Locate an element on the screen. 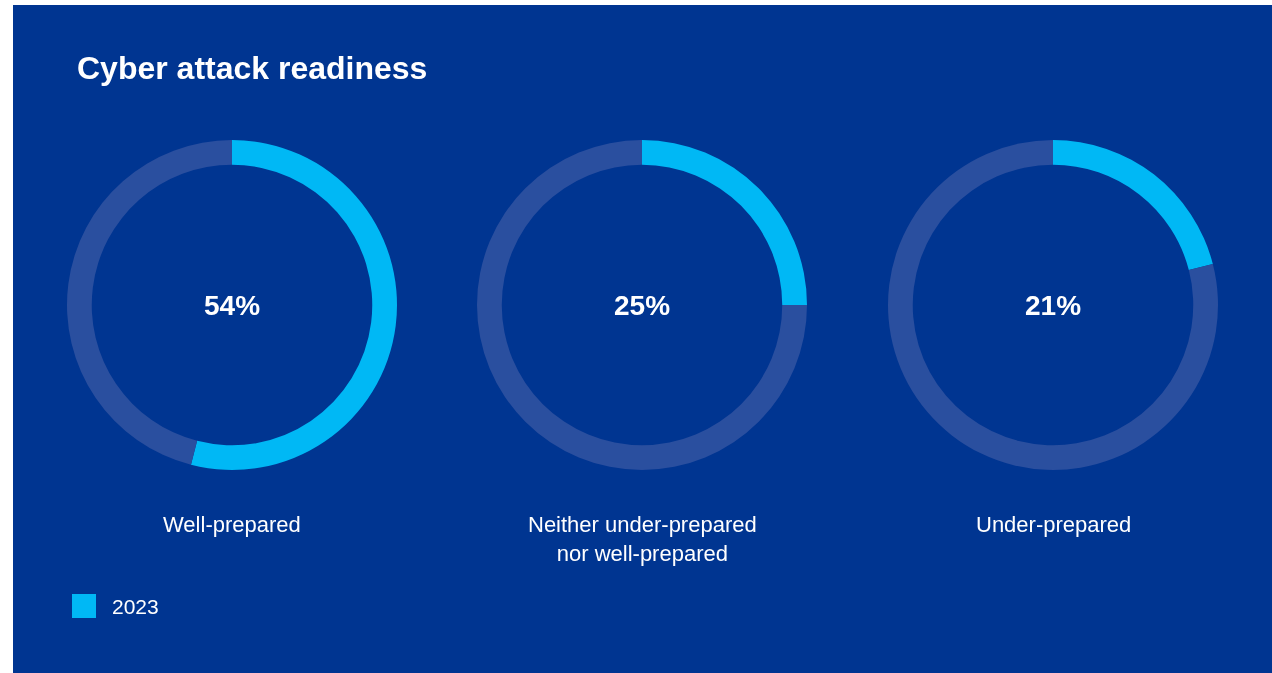  text: 54% is located at coordinates (232, 305).